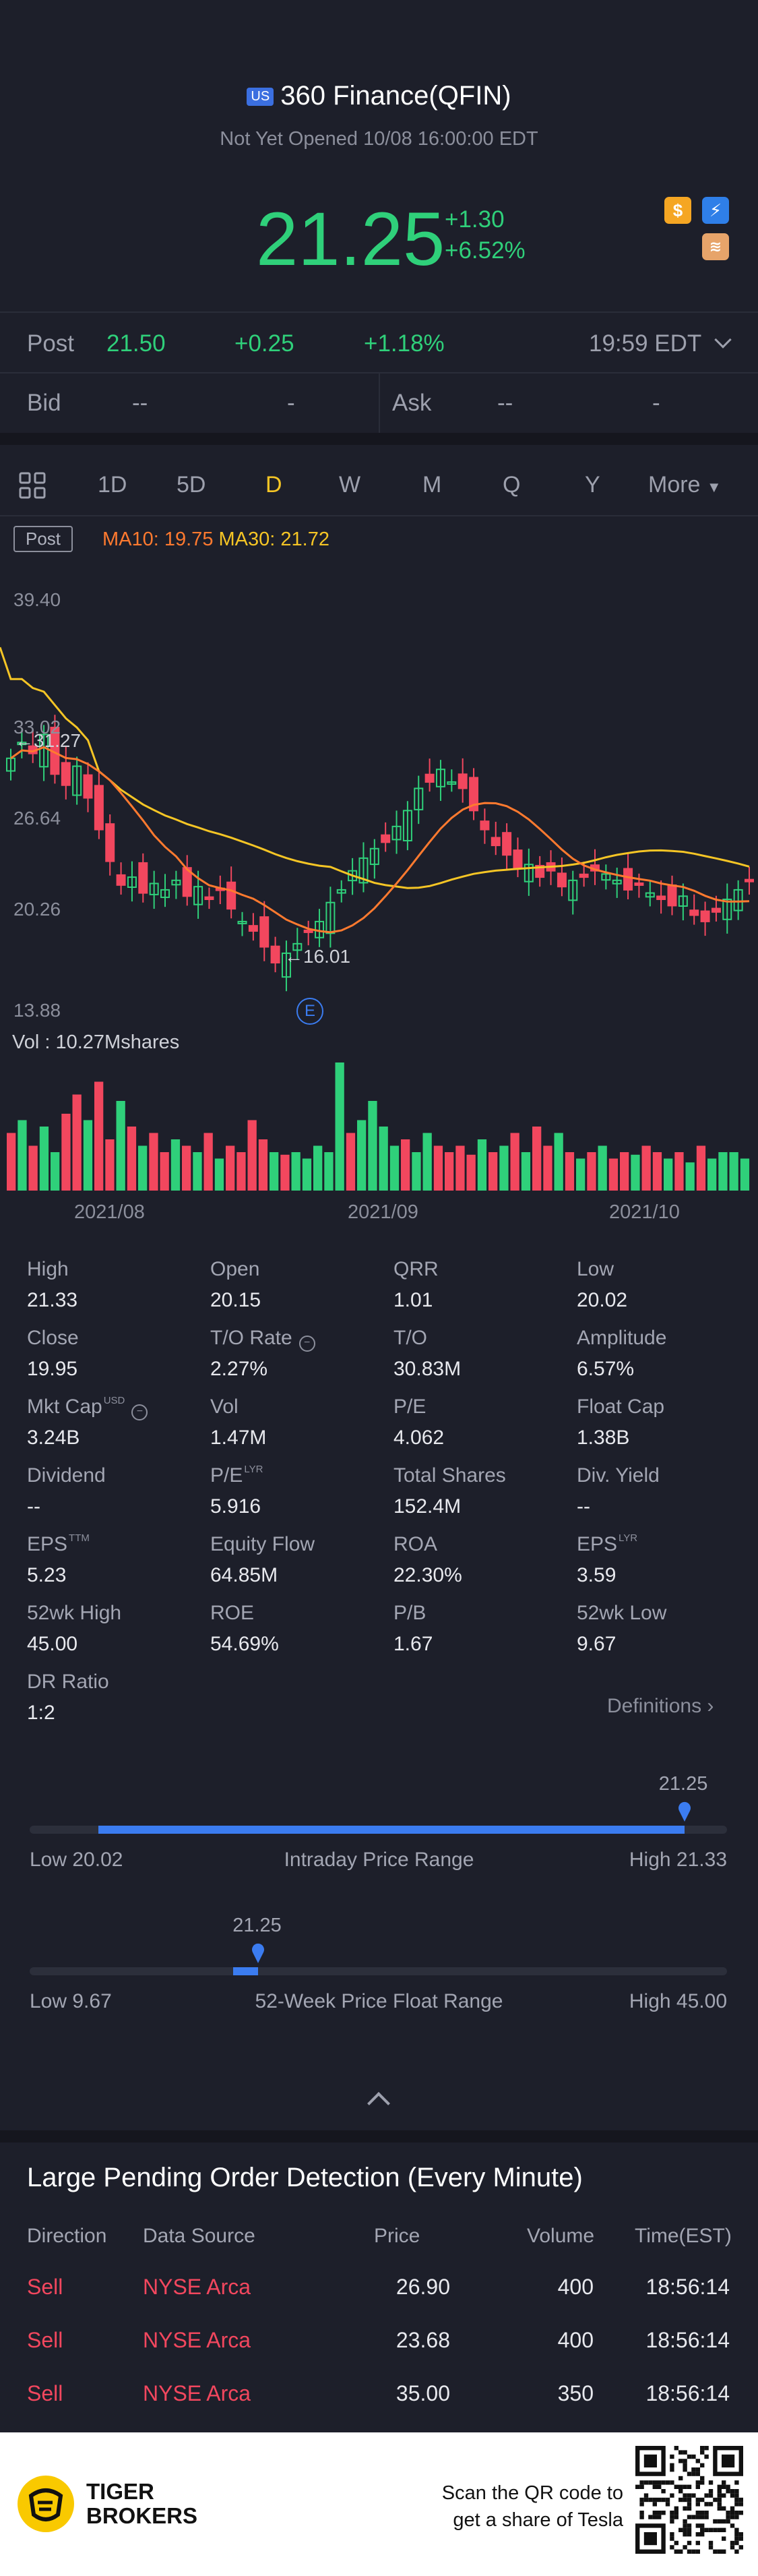 Image resolution: width=758 pixels, height=2576 pixels. I want to click on coin-stack-icon: ≋, so click(715, 247).